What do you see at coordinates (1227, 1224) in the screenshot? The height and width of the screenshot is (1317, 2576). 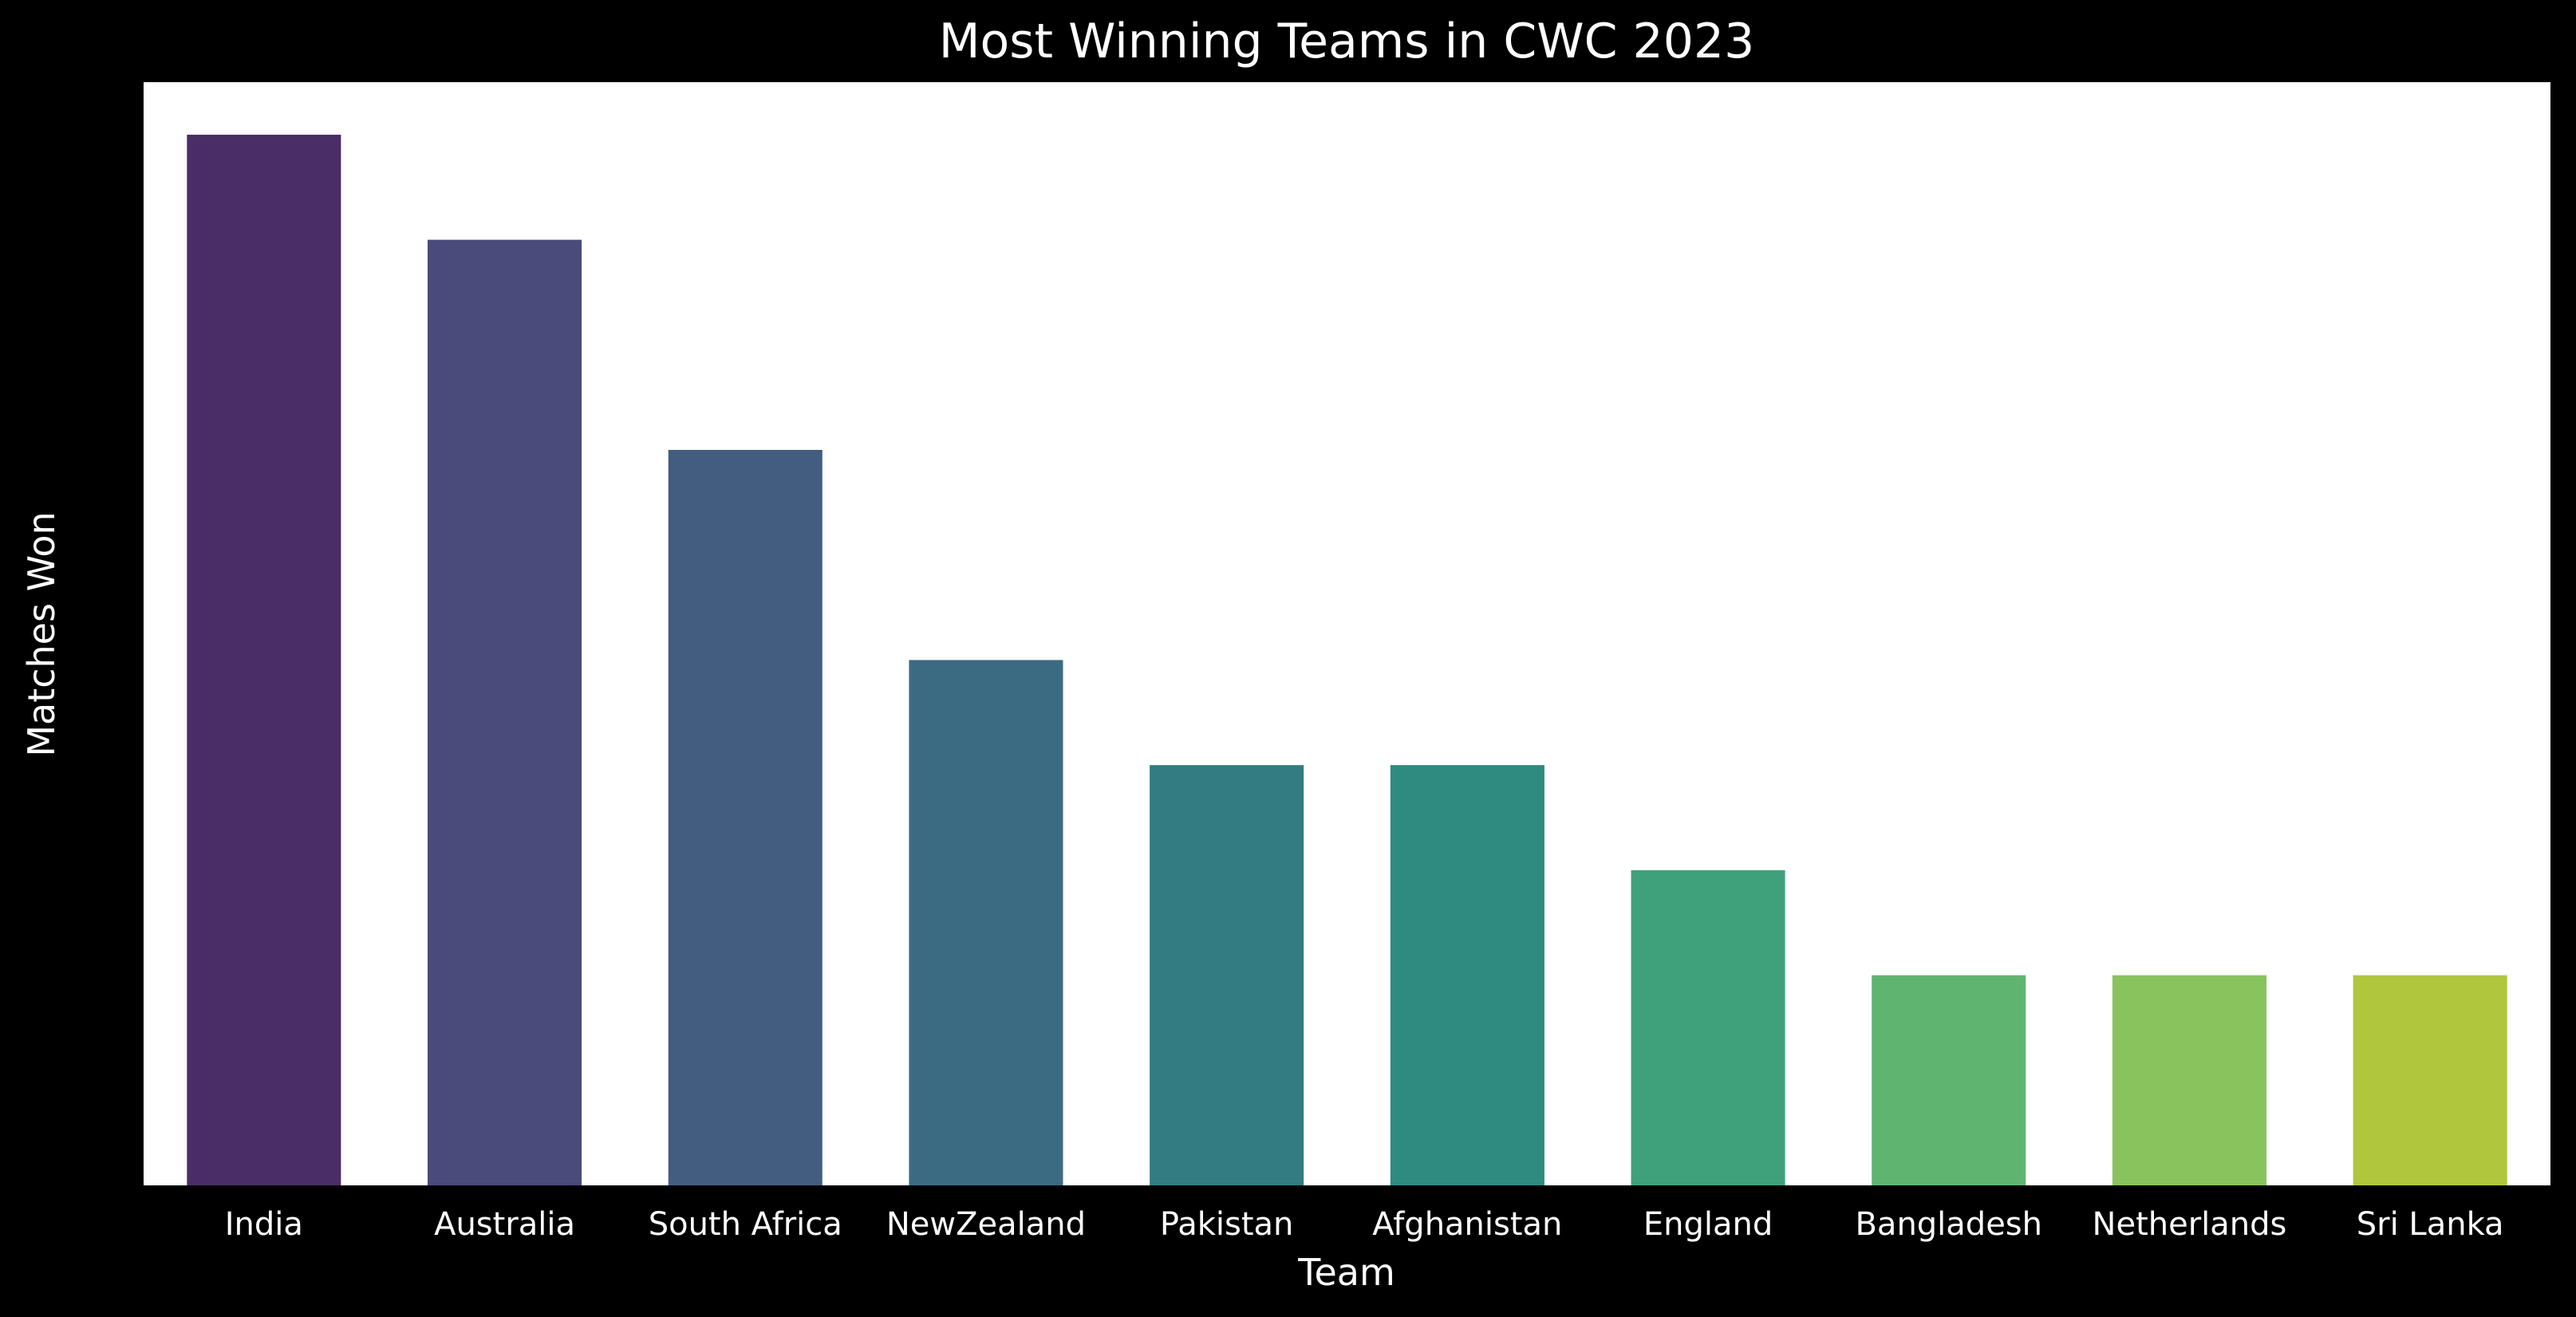 I see `x-tick-label: Pakistan` at bounding box center [1227, 1224].